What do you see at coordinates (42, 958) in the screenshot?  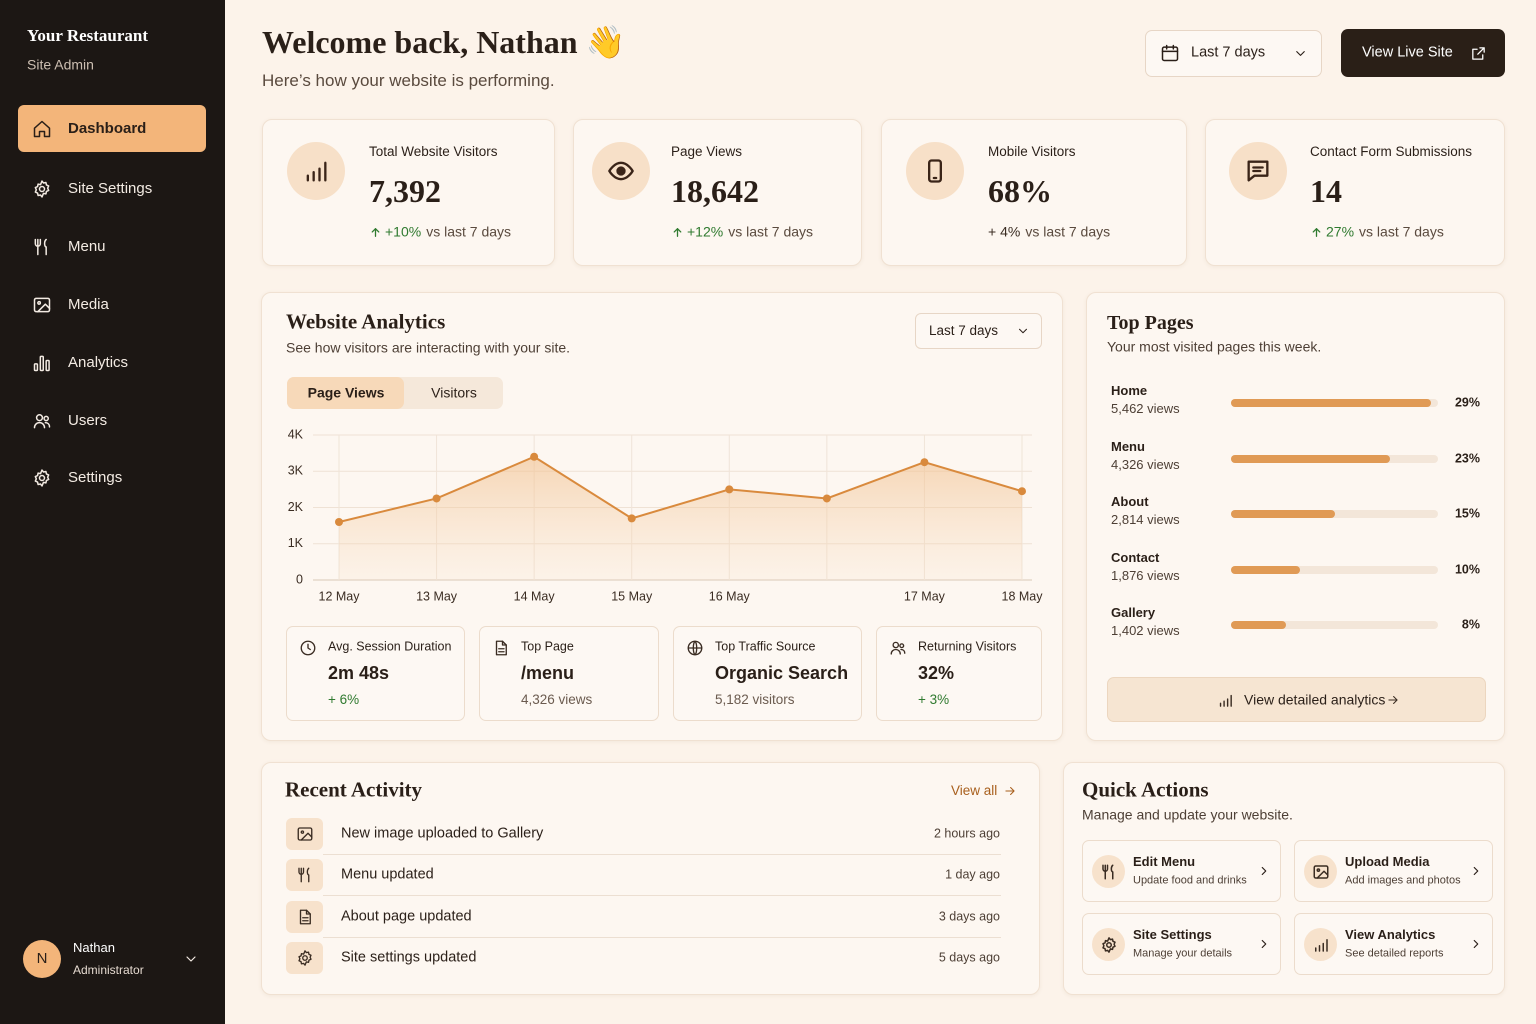 I see `user-initial: N` at bounding box center [42, 958].